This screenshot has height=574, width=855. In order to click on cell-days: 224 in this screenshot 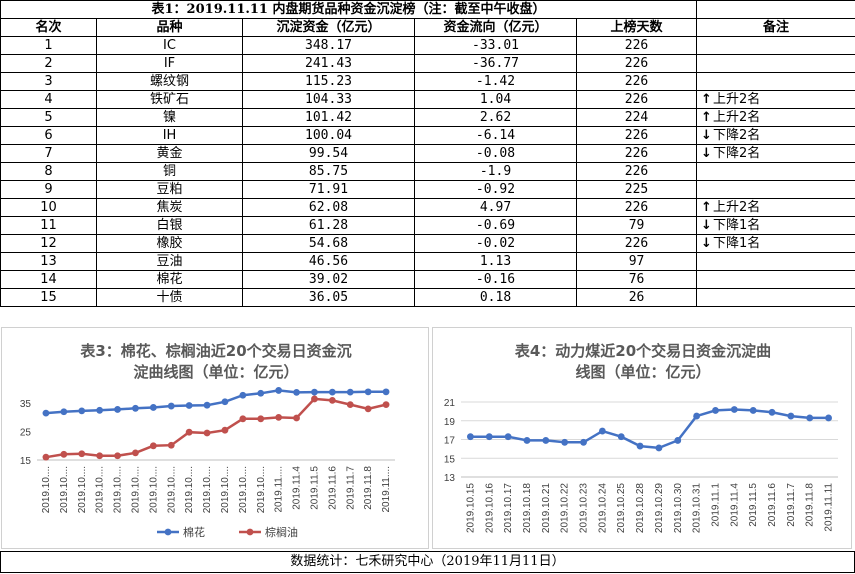, I will do `click(636, 117)`.